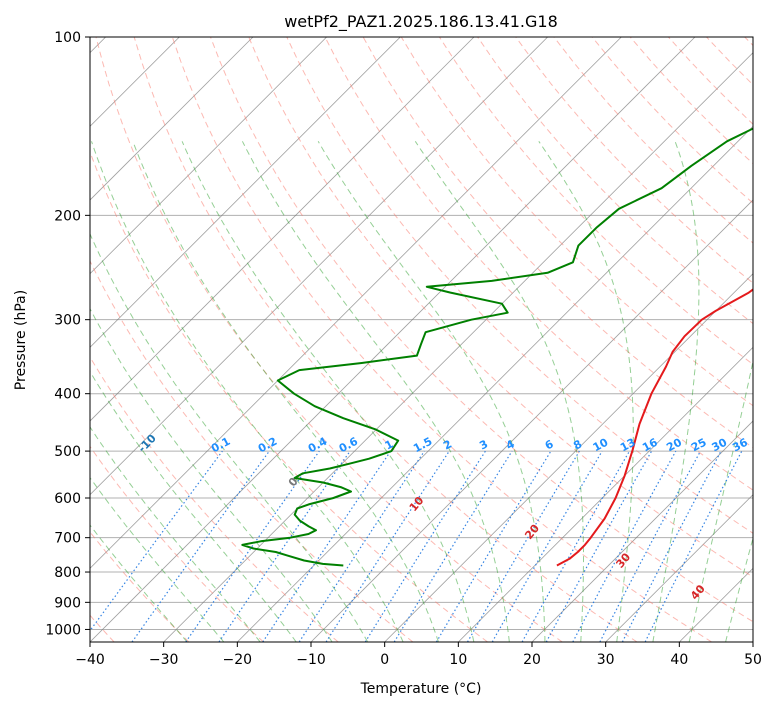 The height and width of the screenshot is (708, 775). What do you see at coordinates (21, 340) in the screenshot?
I see `y-axis-label: Pressure (hPa)` at bounding box center [21, 340].